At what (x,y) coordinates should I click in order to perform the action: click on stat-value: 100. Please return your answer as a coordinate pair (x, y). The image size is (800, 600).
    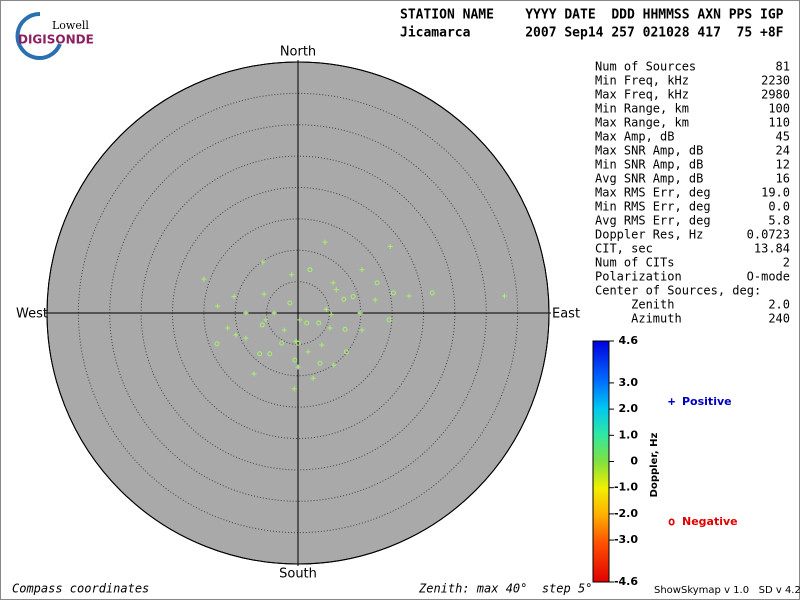
    Looking at the image, I should click on (779, 109).